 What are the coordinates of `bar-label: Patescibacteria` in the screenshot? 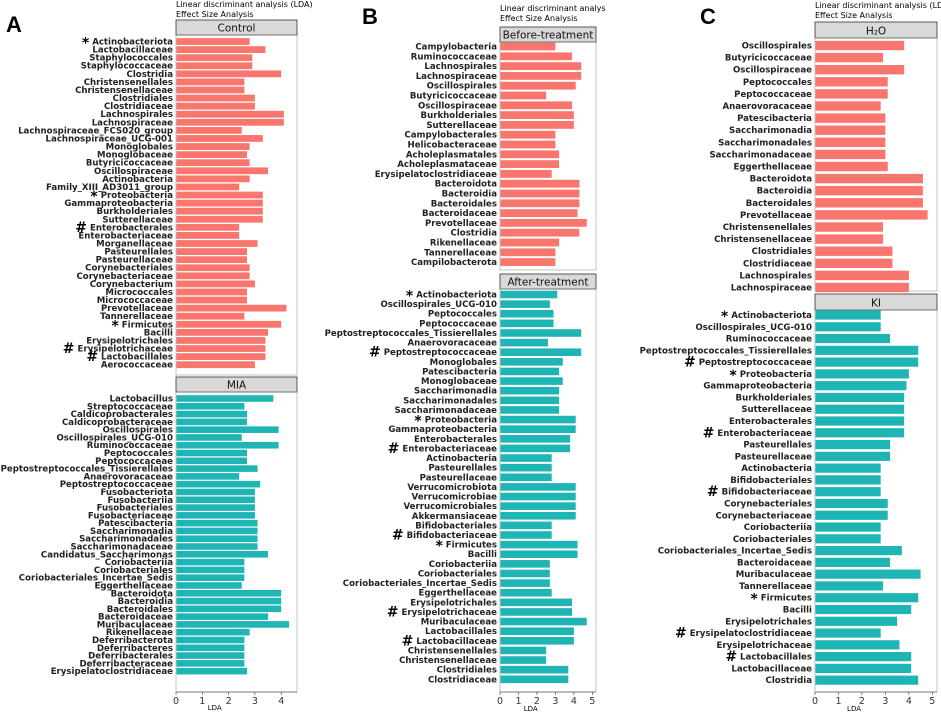 It's located at (459, 372).